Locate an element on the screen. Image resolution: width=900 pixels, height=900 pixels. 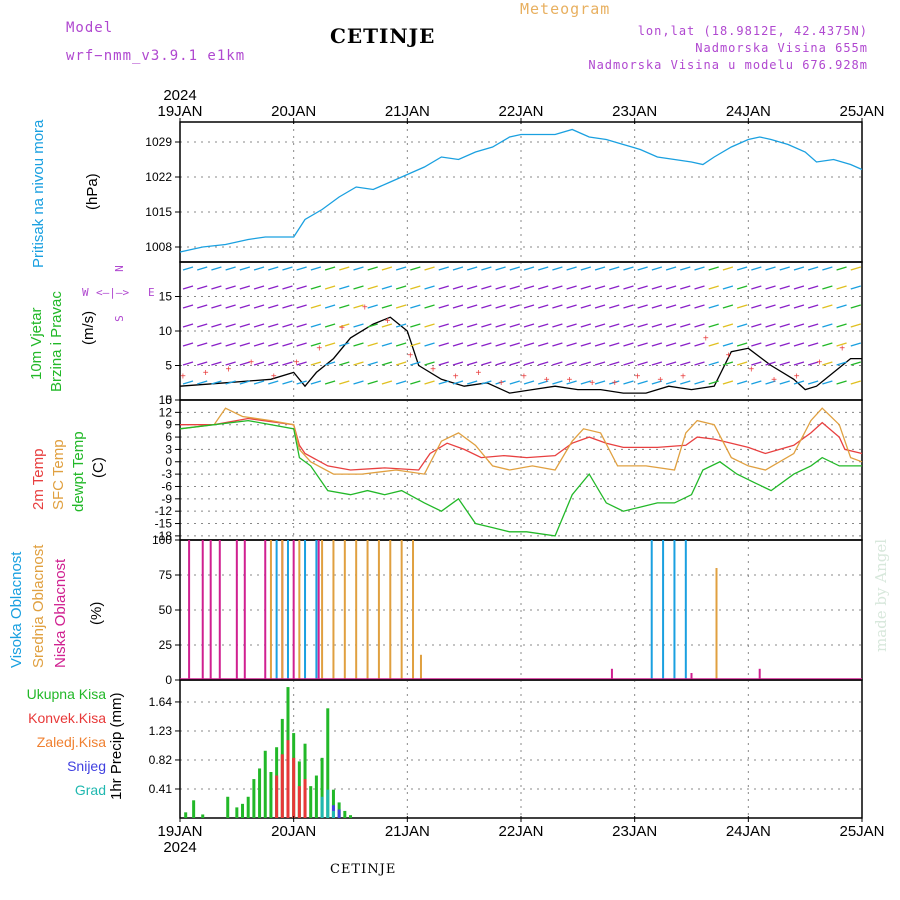
temp-ytick-label: 15 is located at coordinates (166, 400).